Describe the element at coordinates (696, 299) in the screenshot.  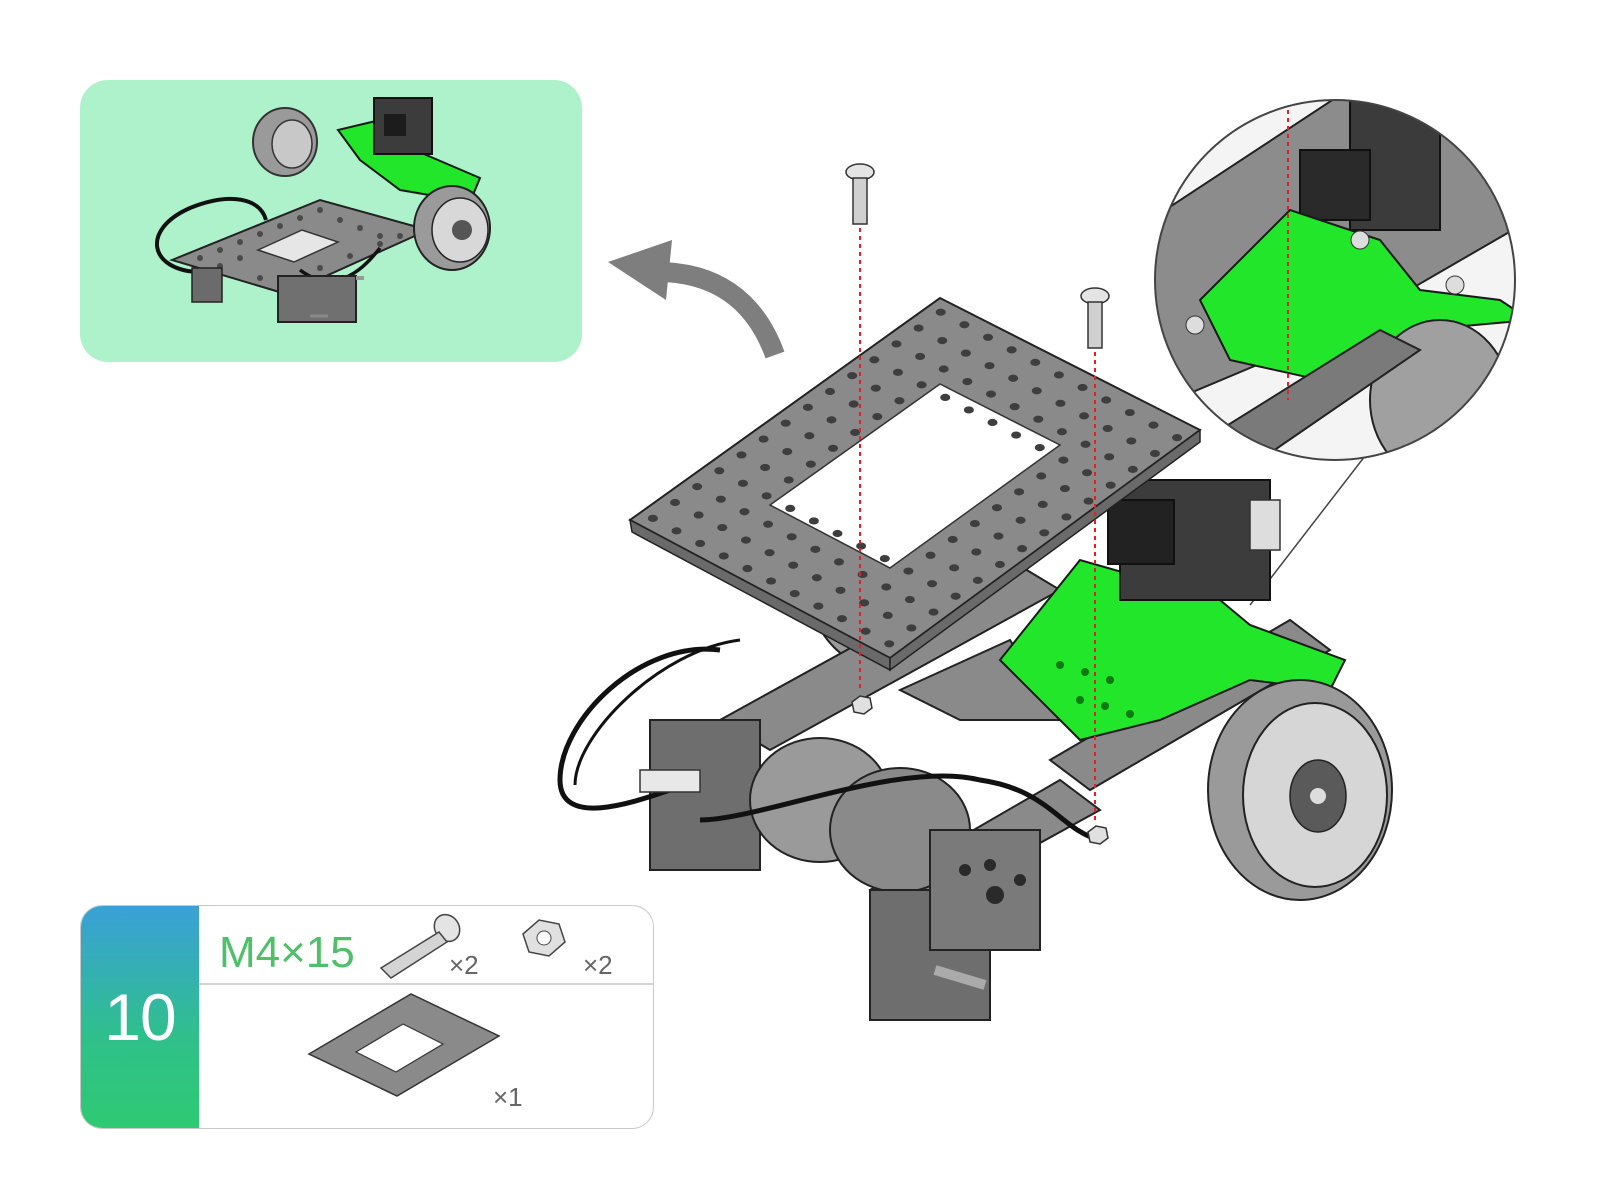
I see `flip-arrow-icon` at that location.